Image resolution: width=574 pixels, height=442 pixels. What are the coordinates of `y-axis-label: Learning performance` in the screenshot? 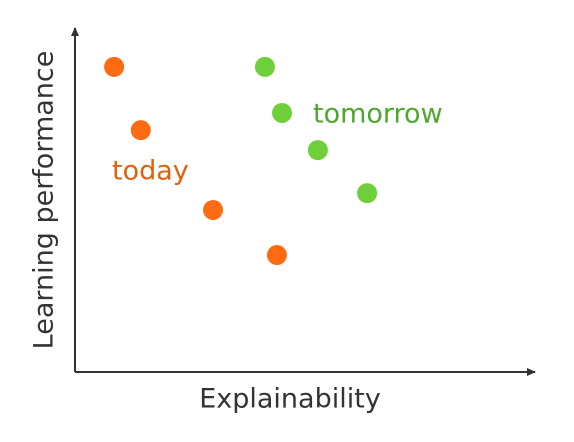 It's located at (44, 200).